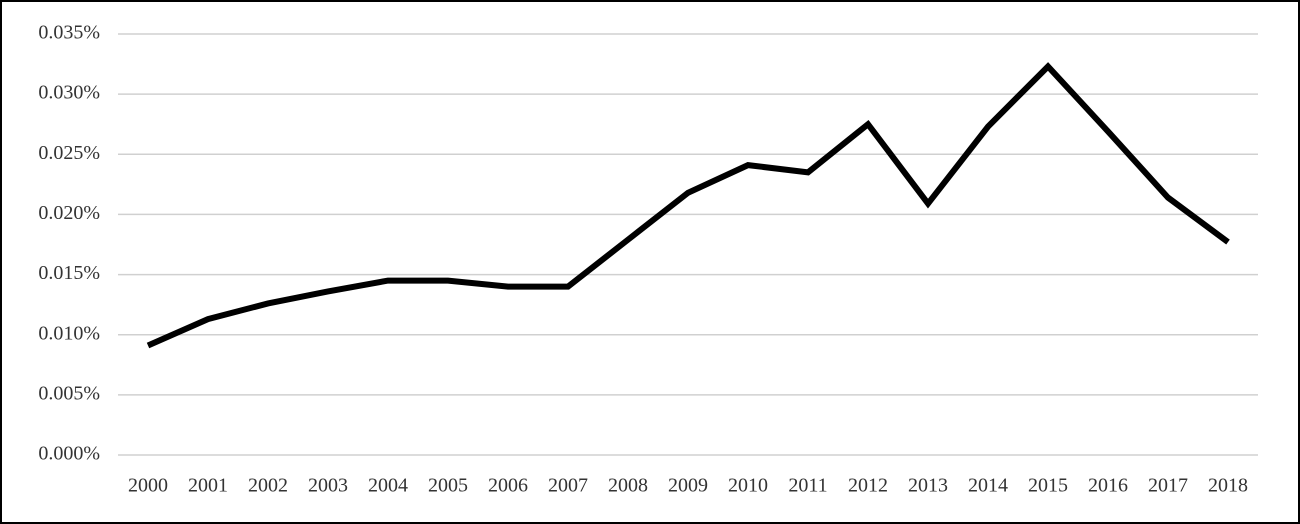 This screenshot has width=1300, height=524. I want to click on x-tick-label: 2005, so click(448, 486).